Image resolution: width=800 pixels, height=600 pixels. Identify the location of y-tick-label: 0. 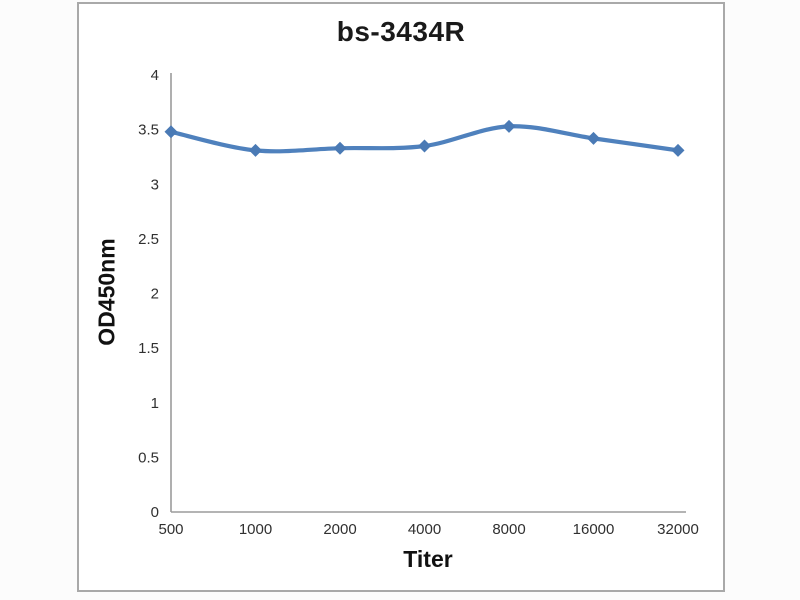
(155, 512).